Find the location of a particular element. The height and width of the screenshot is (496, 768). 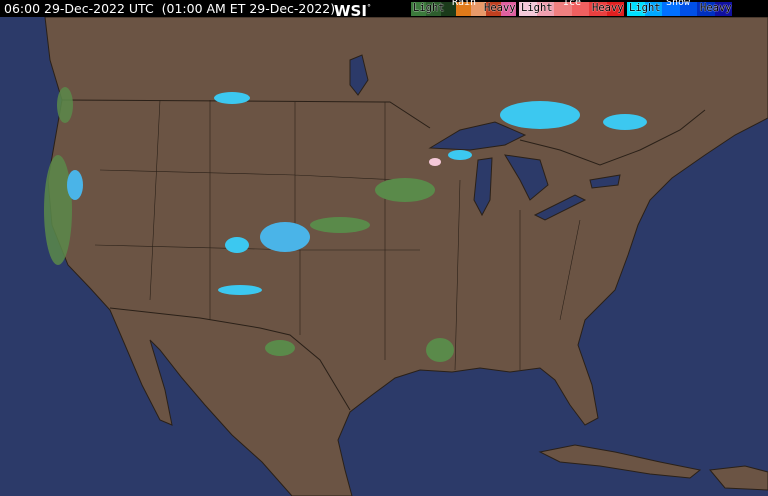

legend-snow-light: Light is located at coordinates (645, 8).